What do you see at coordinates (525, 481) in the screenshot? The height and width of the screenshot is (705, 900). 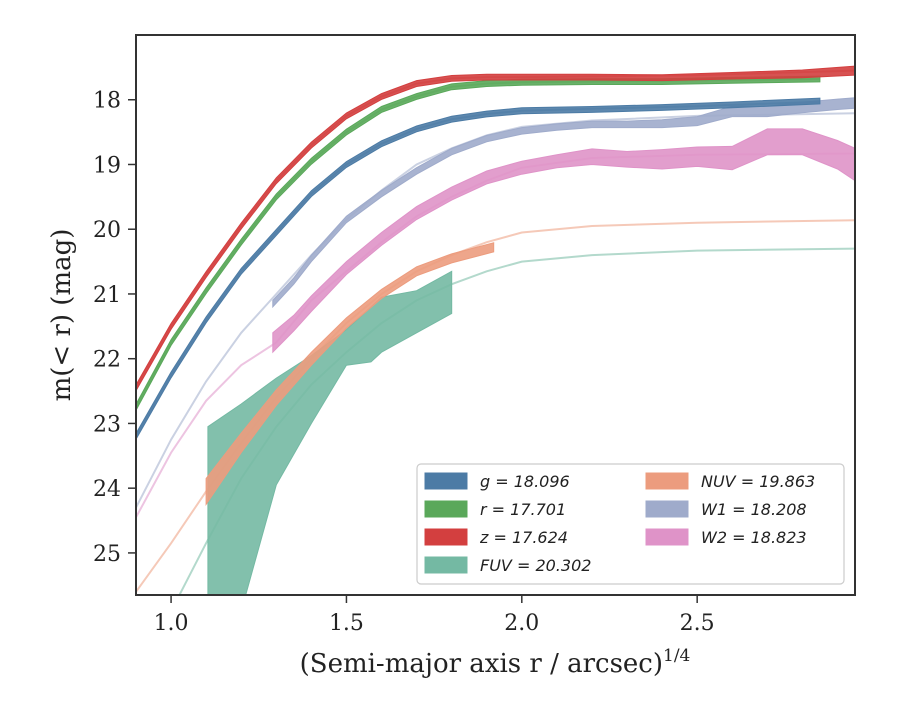 I see `legend-label-g: g = 18.096` at bounding box center [525, 481].